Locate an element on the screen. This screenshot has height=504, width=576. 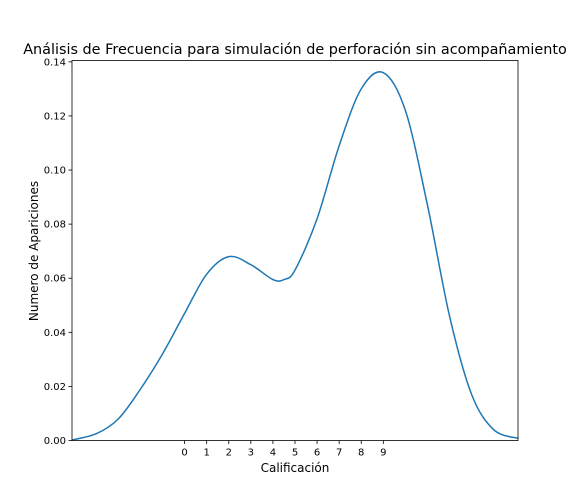
y-tick-label: 0.12 is located at coordinates (55, 116).